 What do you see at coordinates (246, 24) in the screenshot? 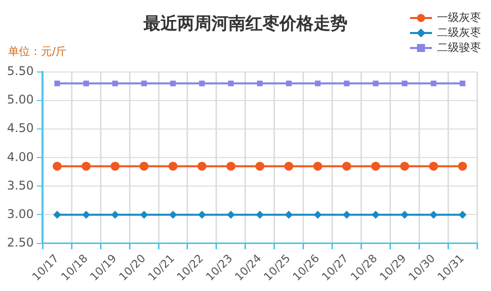
I see `chart-title: 最近两周河南红枣价格走势` at bounding box center [246, 24].